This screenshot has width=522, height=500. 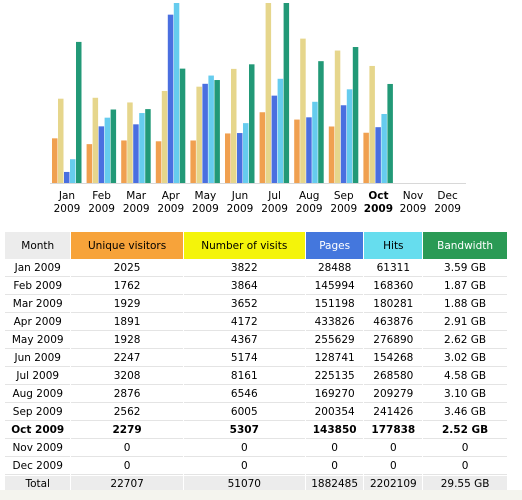 What do you see at coordinates (393, 412) in the screenshot?
I see `table-cell: 241426` at bounding box center [393, 412].